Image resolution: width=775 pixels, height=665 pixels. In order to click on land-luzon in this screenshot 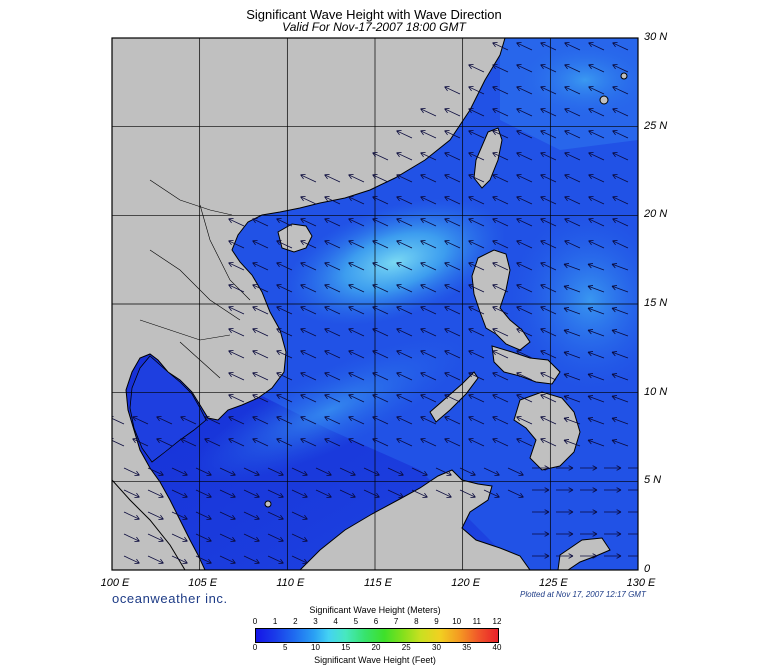, I will do `click(501, 300)`.